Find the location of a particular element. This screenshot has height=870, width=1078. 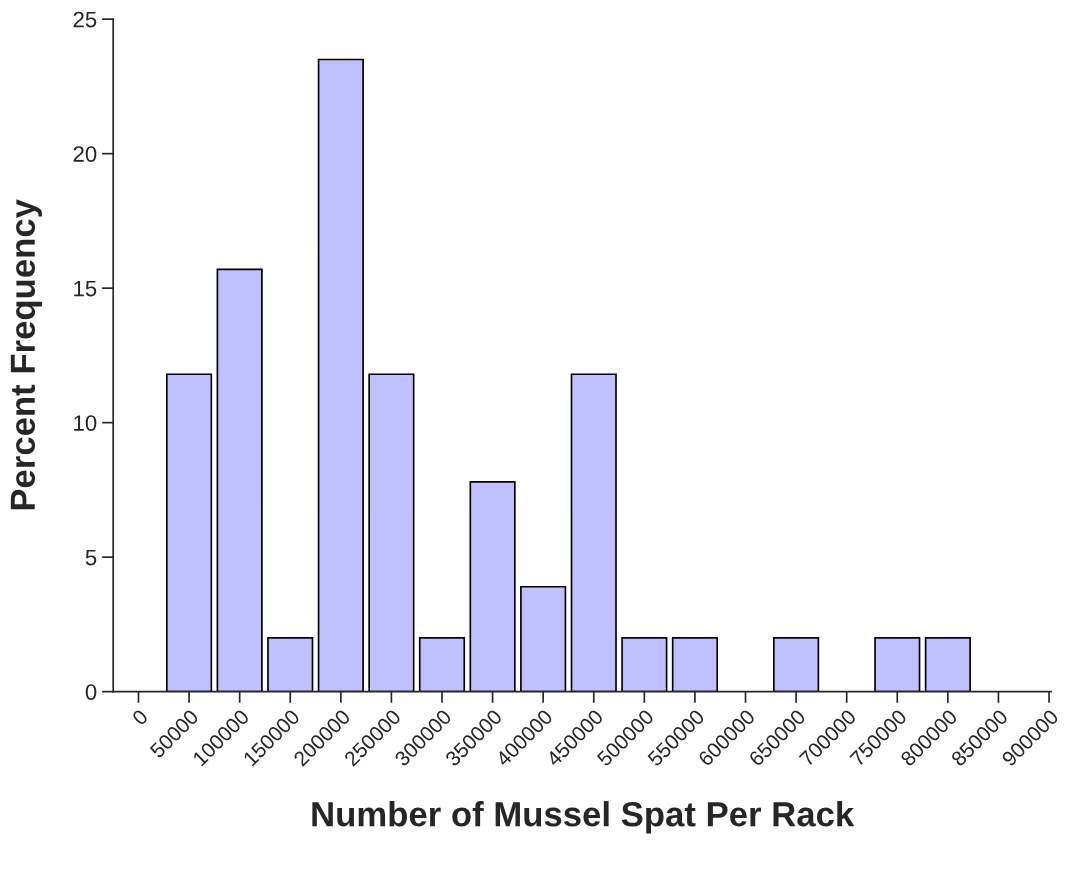

y-tick-label: 5 is located at coordinates (91, 557).